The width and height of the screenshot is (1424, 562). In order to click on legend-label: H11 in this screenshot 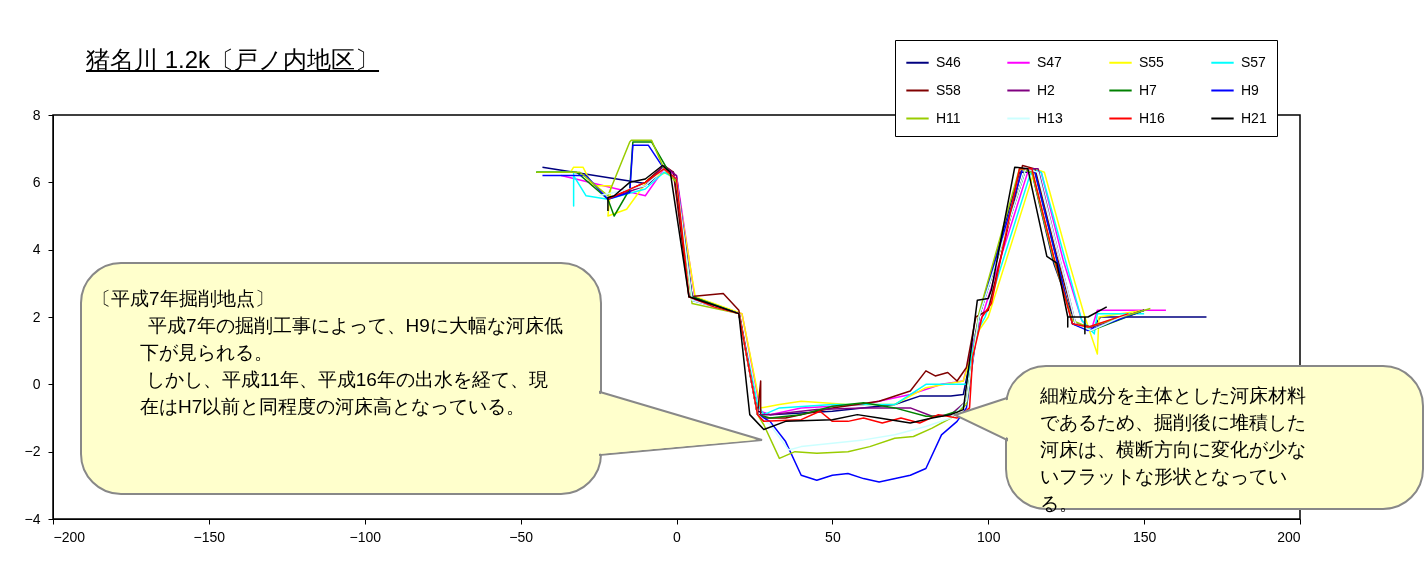, I will do `click(948, 117)`.